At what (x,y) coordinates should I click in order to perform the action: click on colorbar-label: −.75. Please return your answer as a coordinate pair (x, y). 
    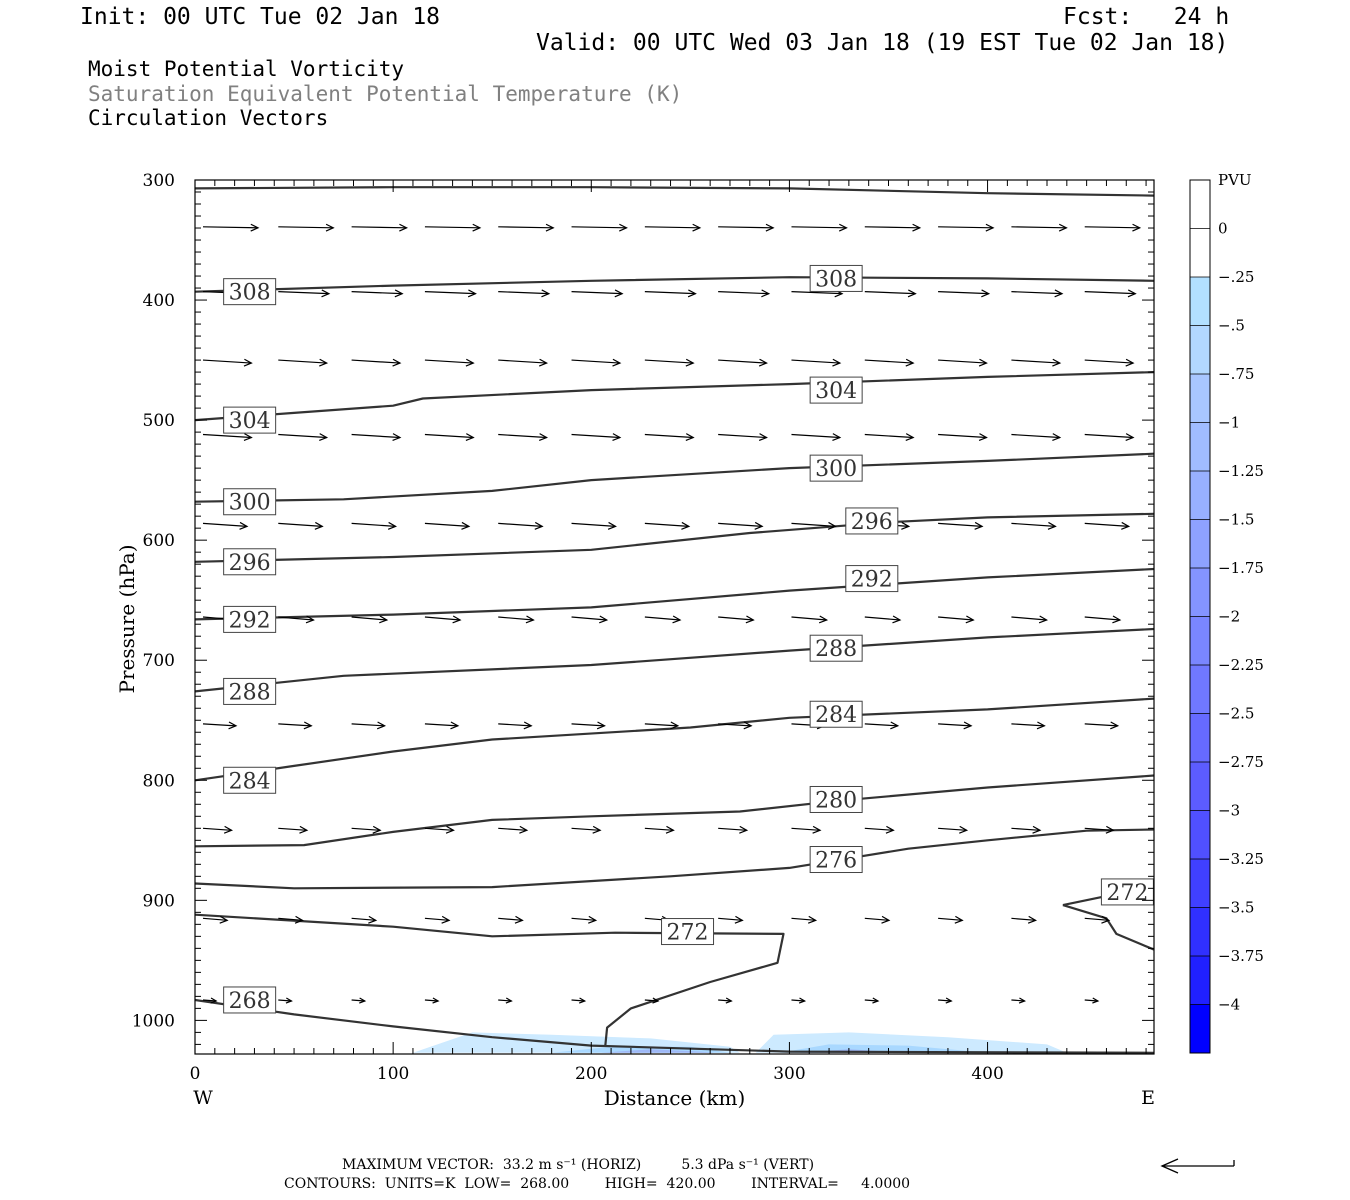
    Looking at the image, I should click on (1236, 374).